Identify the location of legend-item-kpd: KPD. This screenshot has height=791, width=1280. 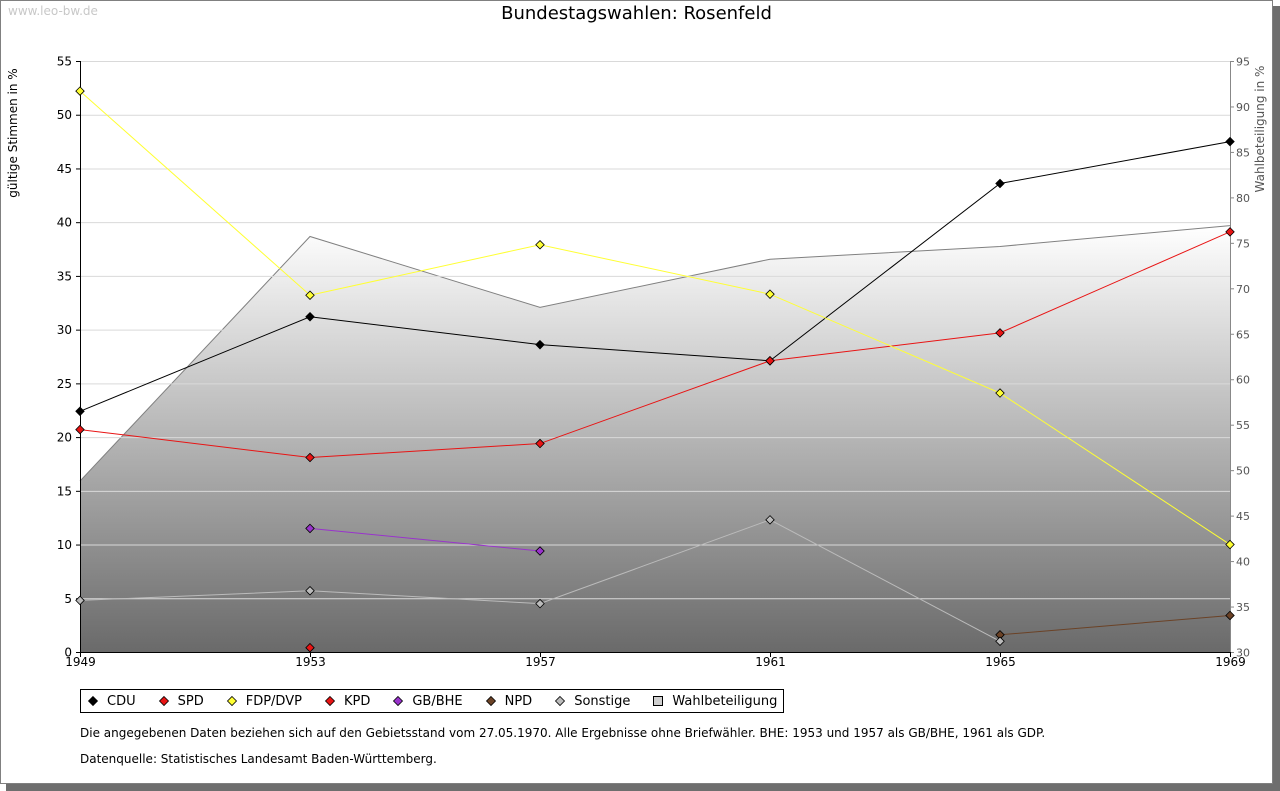
(347, 701).